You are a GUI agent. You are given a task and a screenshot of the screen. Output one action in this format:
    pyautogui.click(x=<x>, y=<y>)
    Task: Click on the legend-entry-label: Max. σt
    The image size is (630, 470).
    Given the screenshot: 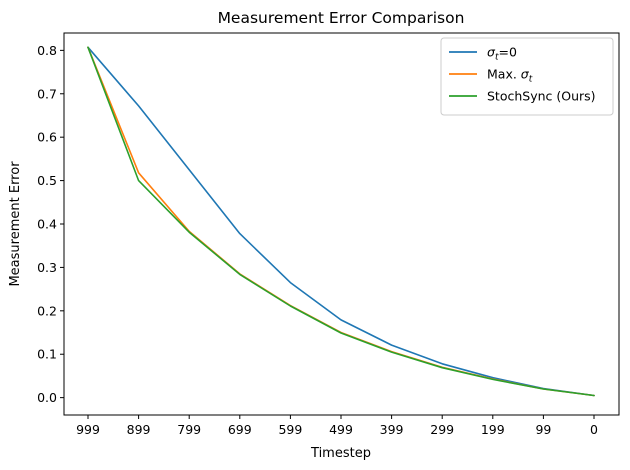 What is the action you would take?
    pyautogui.click(x=510, y=76)
    